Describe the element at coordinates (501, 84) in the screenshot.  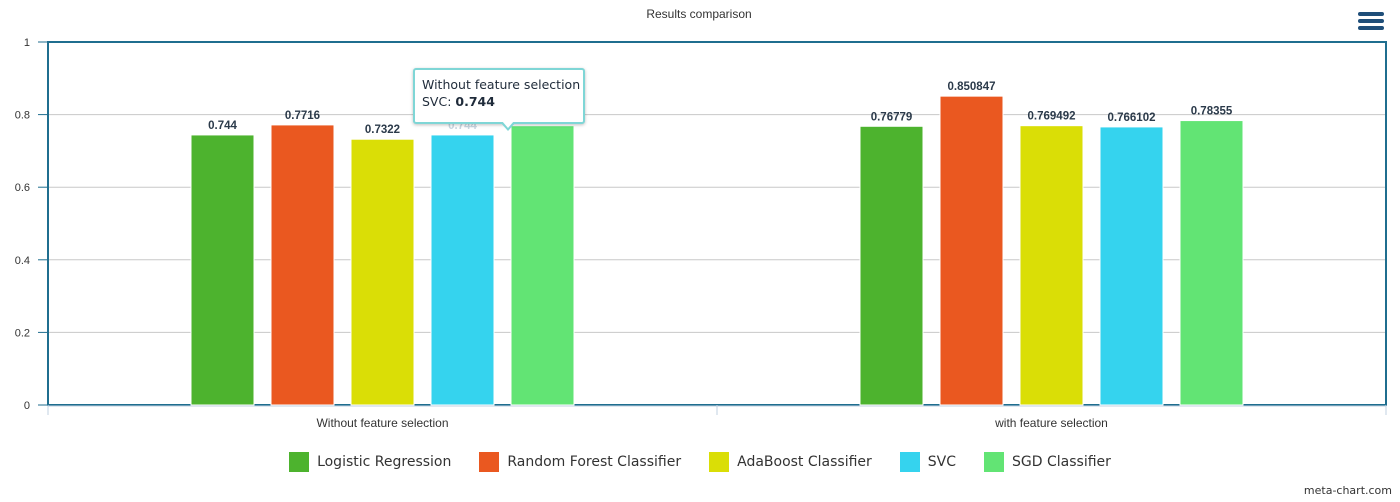
I see `tooltip-category: Without feature selection` at that location.